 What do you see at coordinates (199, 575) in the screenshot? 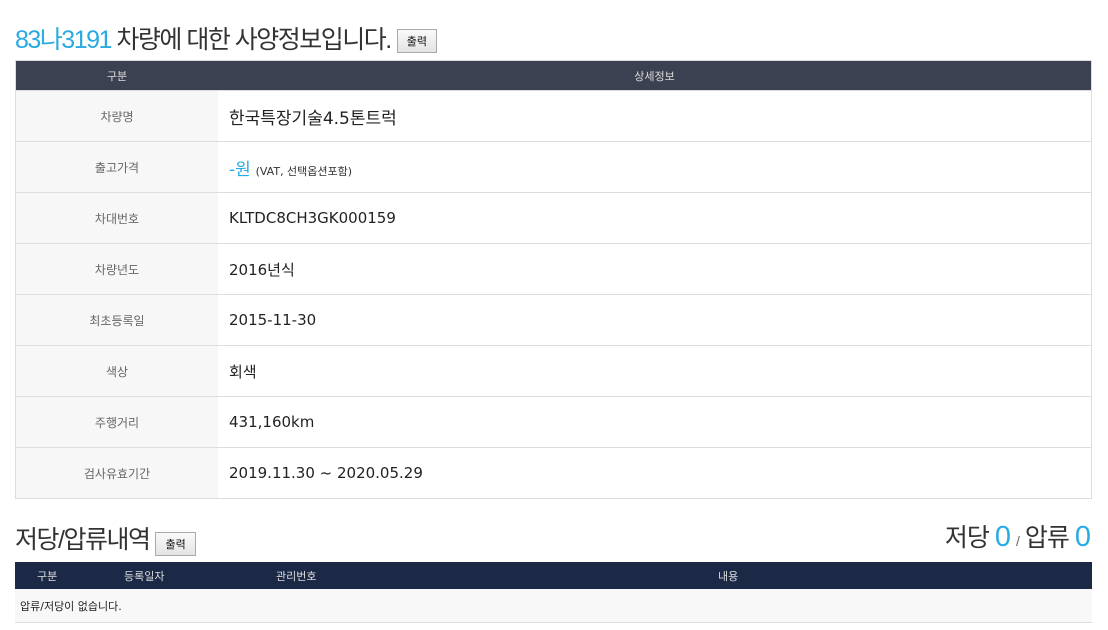
I see `col-header: 등록일자` at bounding box center [199, 575].